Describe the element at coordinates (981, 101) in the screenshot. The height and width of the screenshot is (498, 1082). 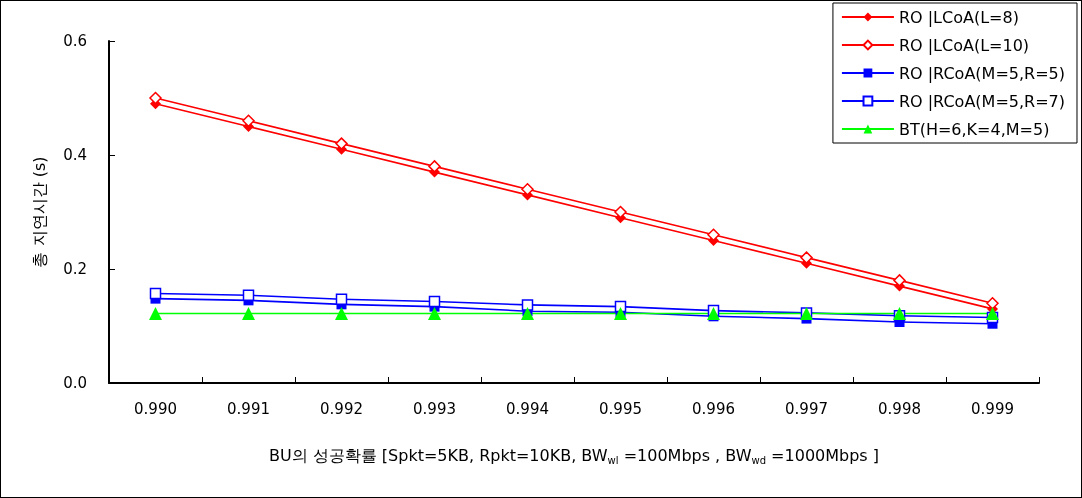
I see `legend-label: RO |RCoA(M=5,R=7)` at that location.